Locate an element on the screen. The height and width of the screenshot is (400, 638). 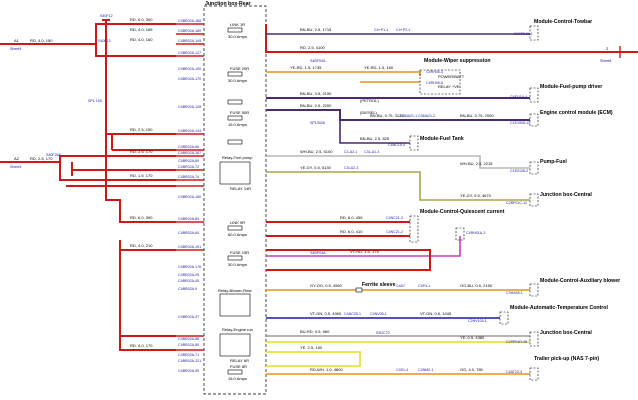
output-2-id: 2 is located at coordinates (607, 48).